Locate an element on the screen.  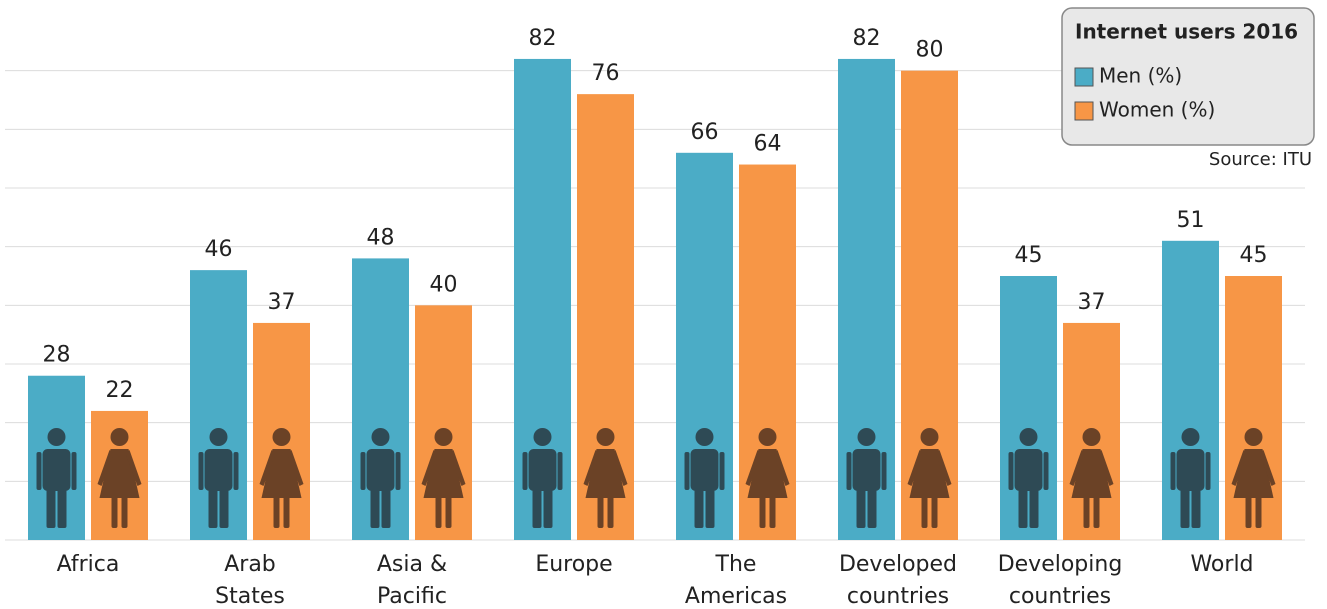
value-label: 48 is located at coordinates (381, 237).